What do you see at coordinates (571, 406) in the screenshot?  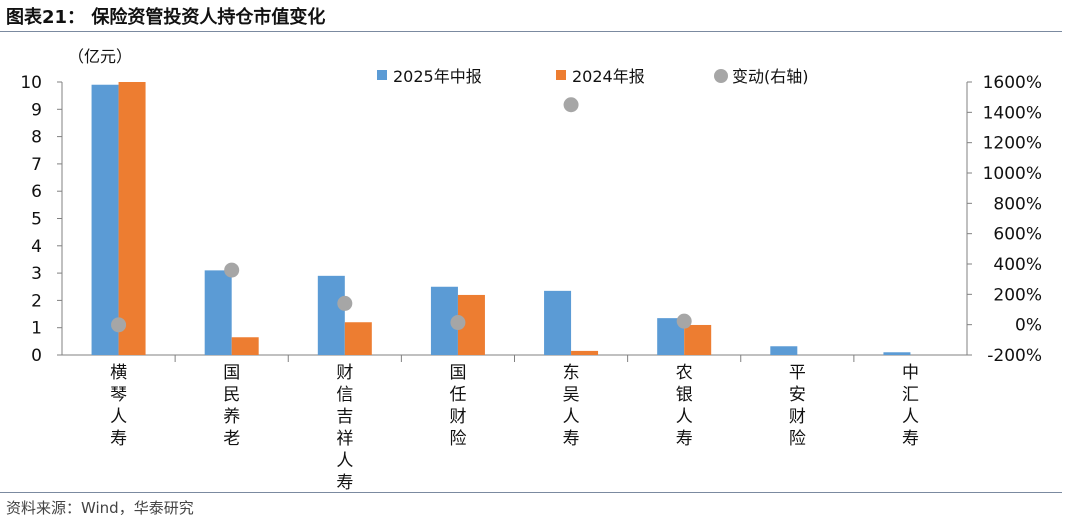 I see `x-category-label: 东吴人寿` at bounding box center [571, 406].